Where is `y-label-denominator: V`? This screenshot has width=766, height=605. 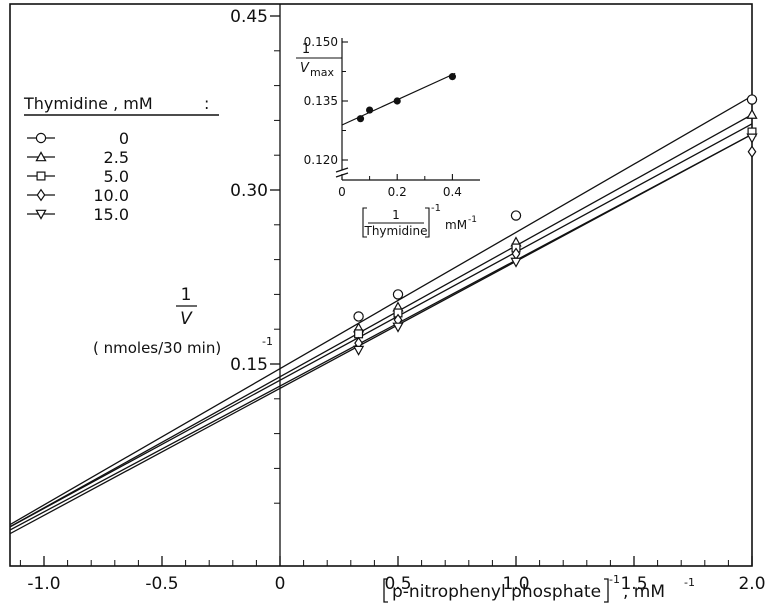
y-label-denominator: V is located at coordinates (186, 319).